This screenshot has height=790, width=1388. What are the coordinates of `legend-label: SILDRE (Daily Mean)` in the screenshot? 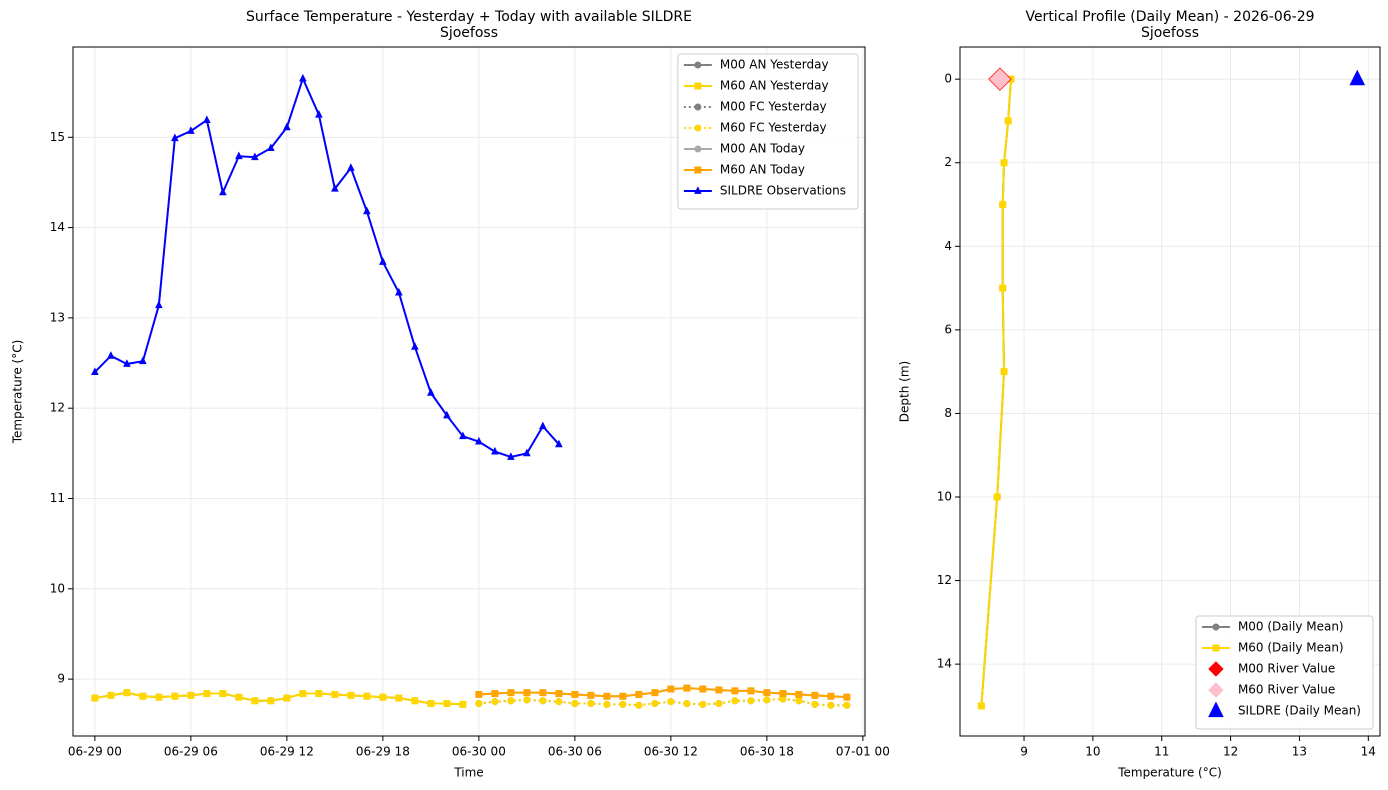 It's located at (1299, 711).